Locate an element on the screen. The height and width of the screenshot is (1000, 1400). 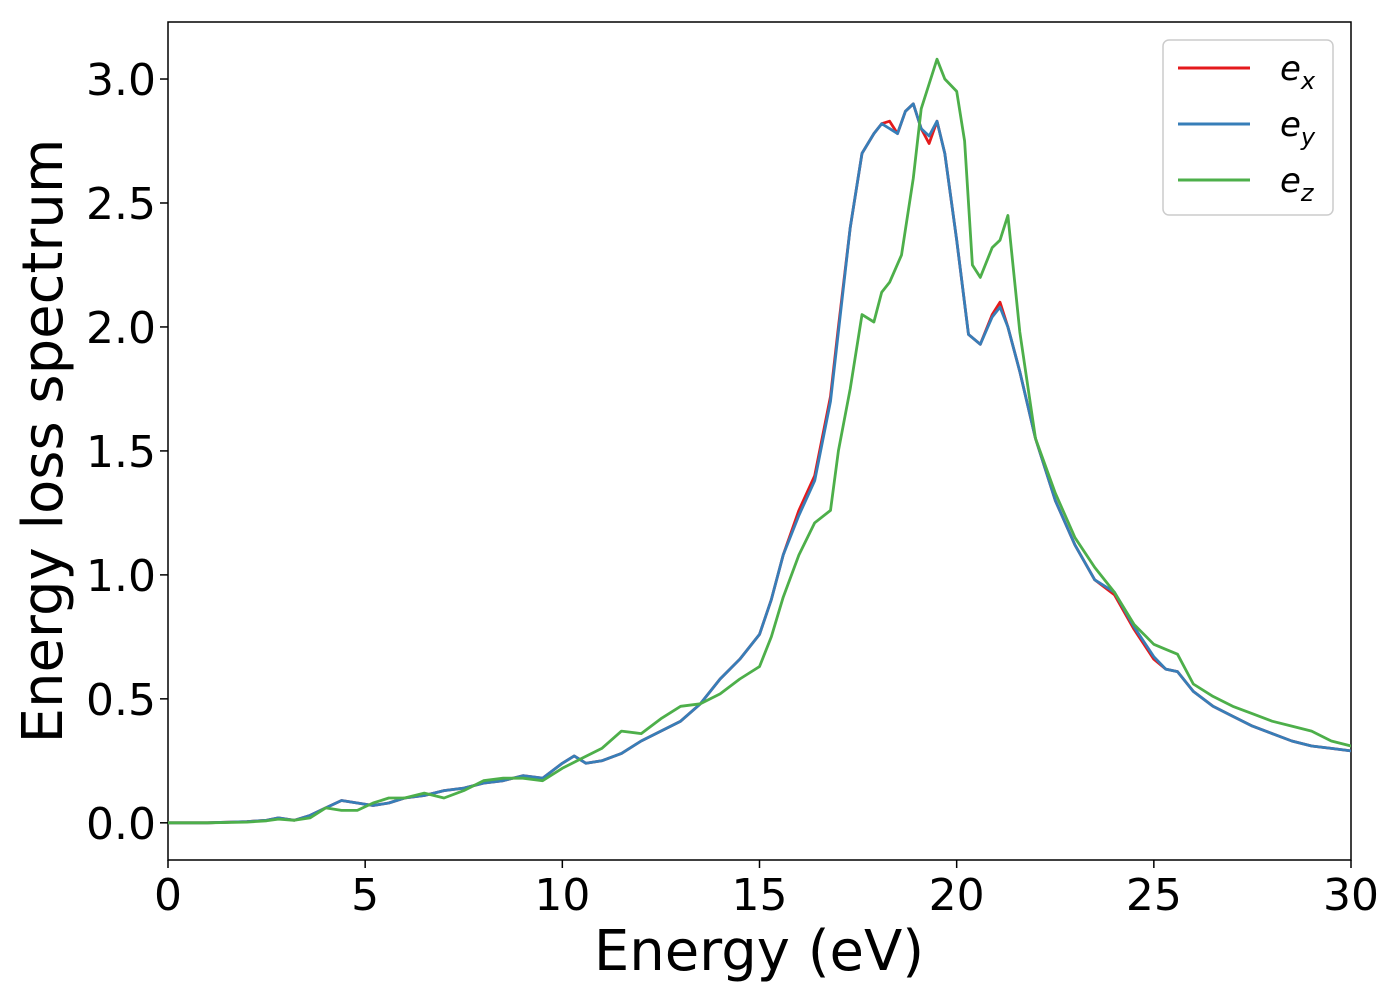
x-axis-label: Energy (eV) is located at coordinates (759, 951).